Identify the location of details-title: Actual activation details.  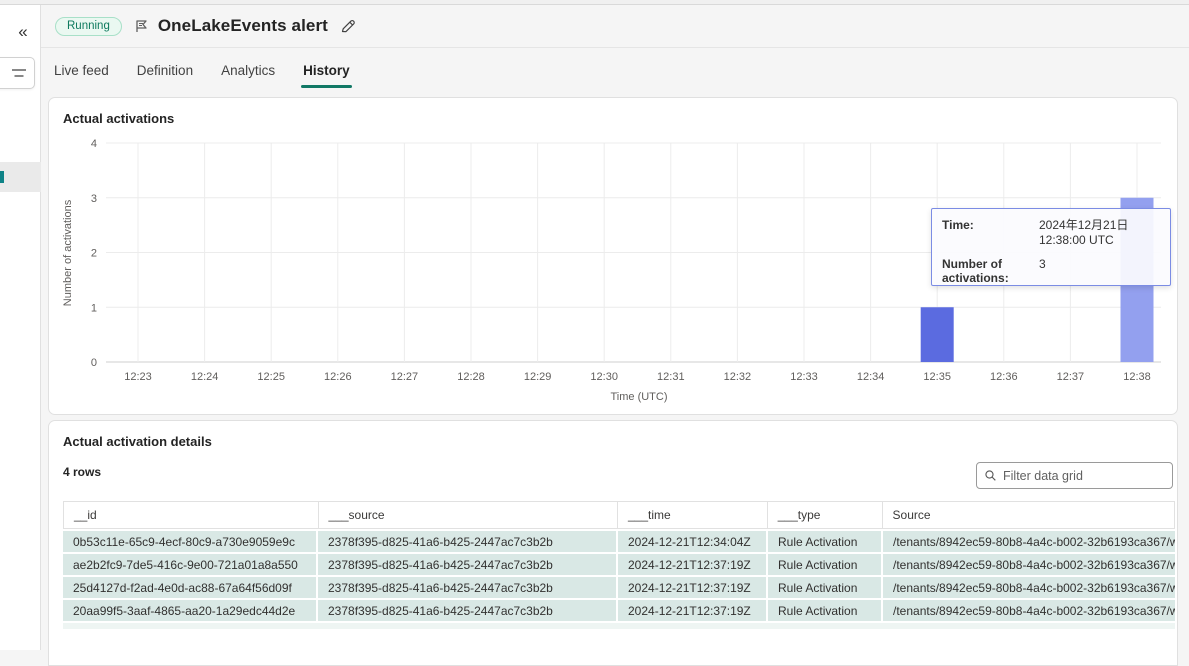
(137, 441).